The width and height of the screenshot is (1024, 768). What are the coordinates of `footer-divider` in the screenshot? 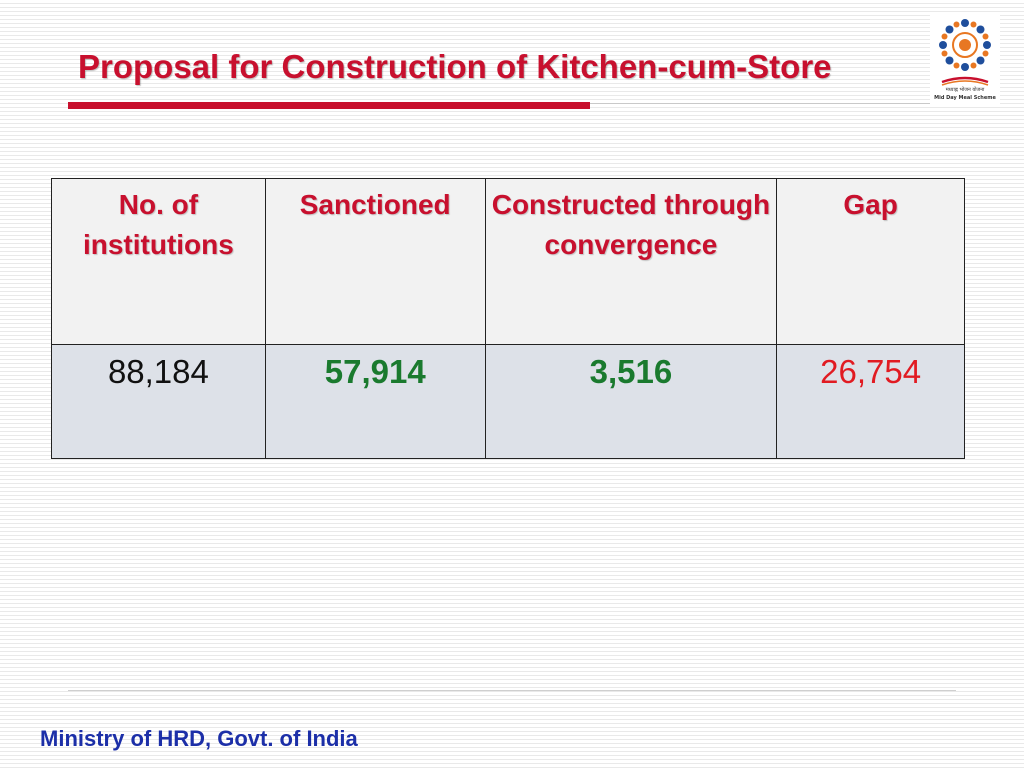 It's located at (512, 690).